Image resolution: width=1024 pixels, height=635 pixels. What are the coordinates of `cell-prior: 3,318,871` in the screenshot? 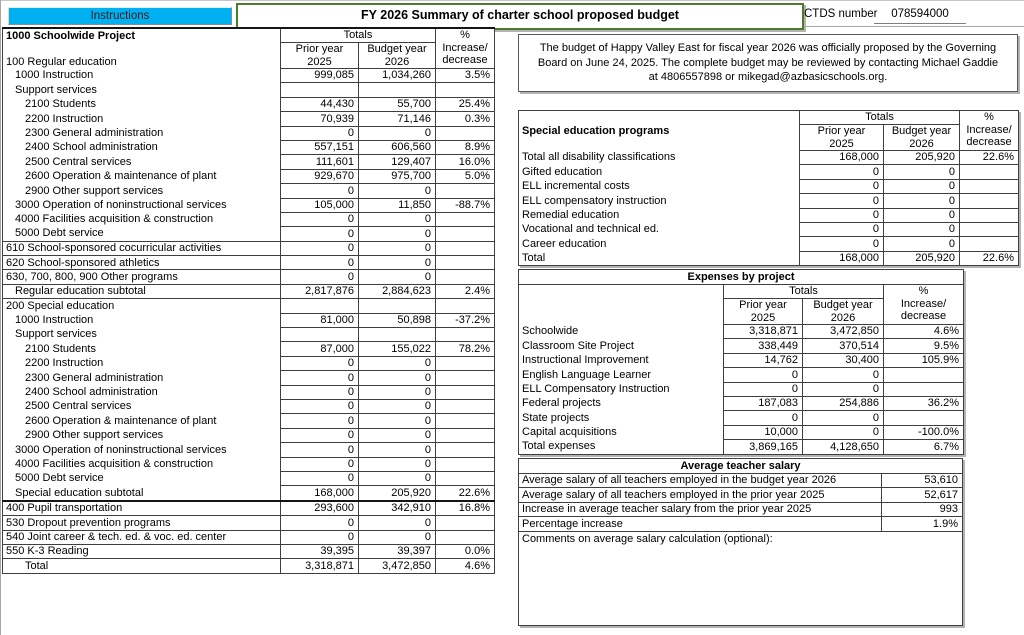 It's located at (763, 331).